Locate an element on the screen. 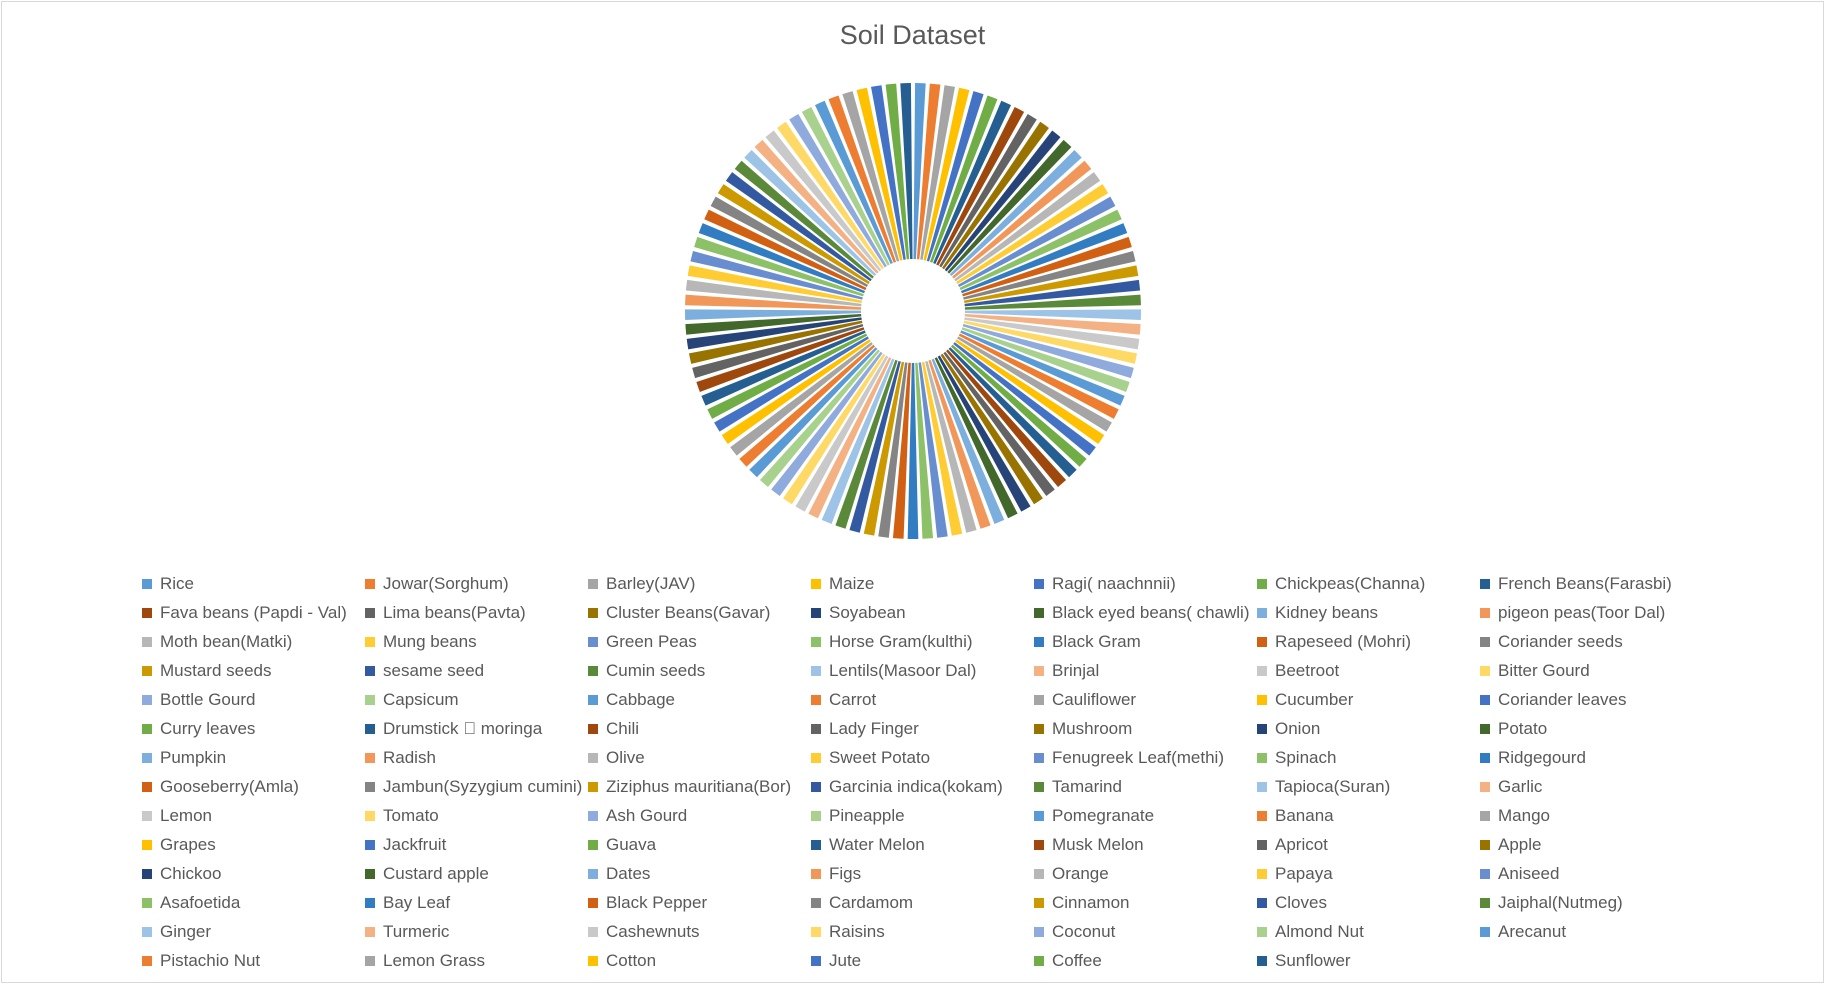 The height and width of the screenshot is (986, 1827). legend-label: Pumpkin is located at coordinates (193, 757).